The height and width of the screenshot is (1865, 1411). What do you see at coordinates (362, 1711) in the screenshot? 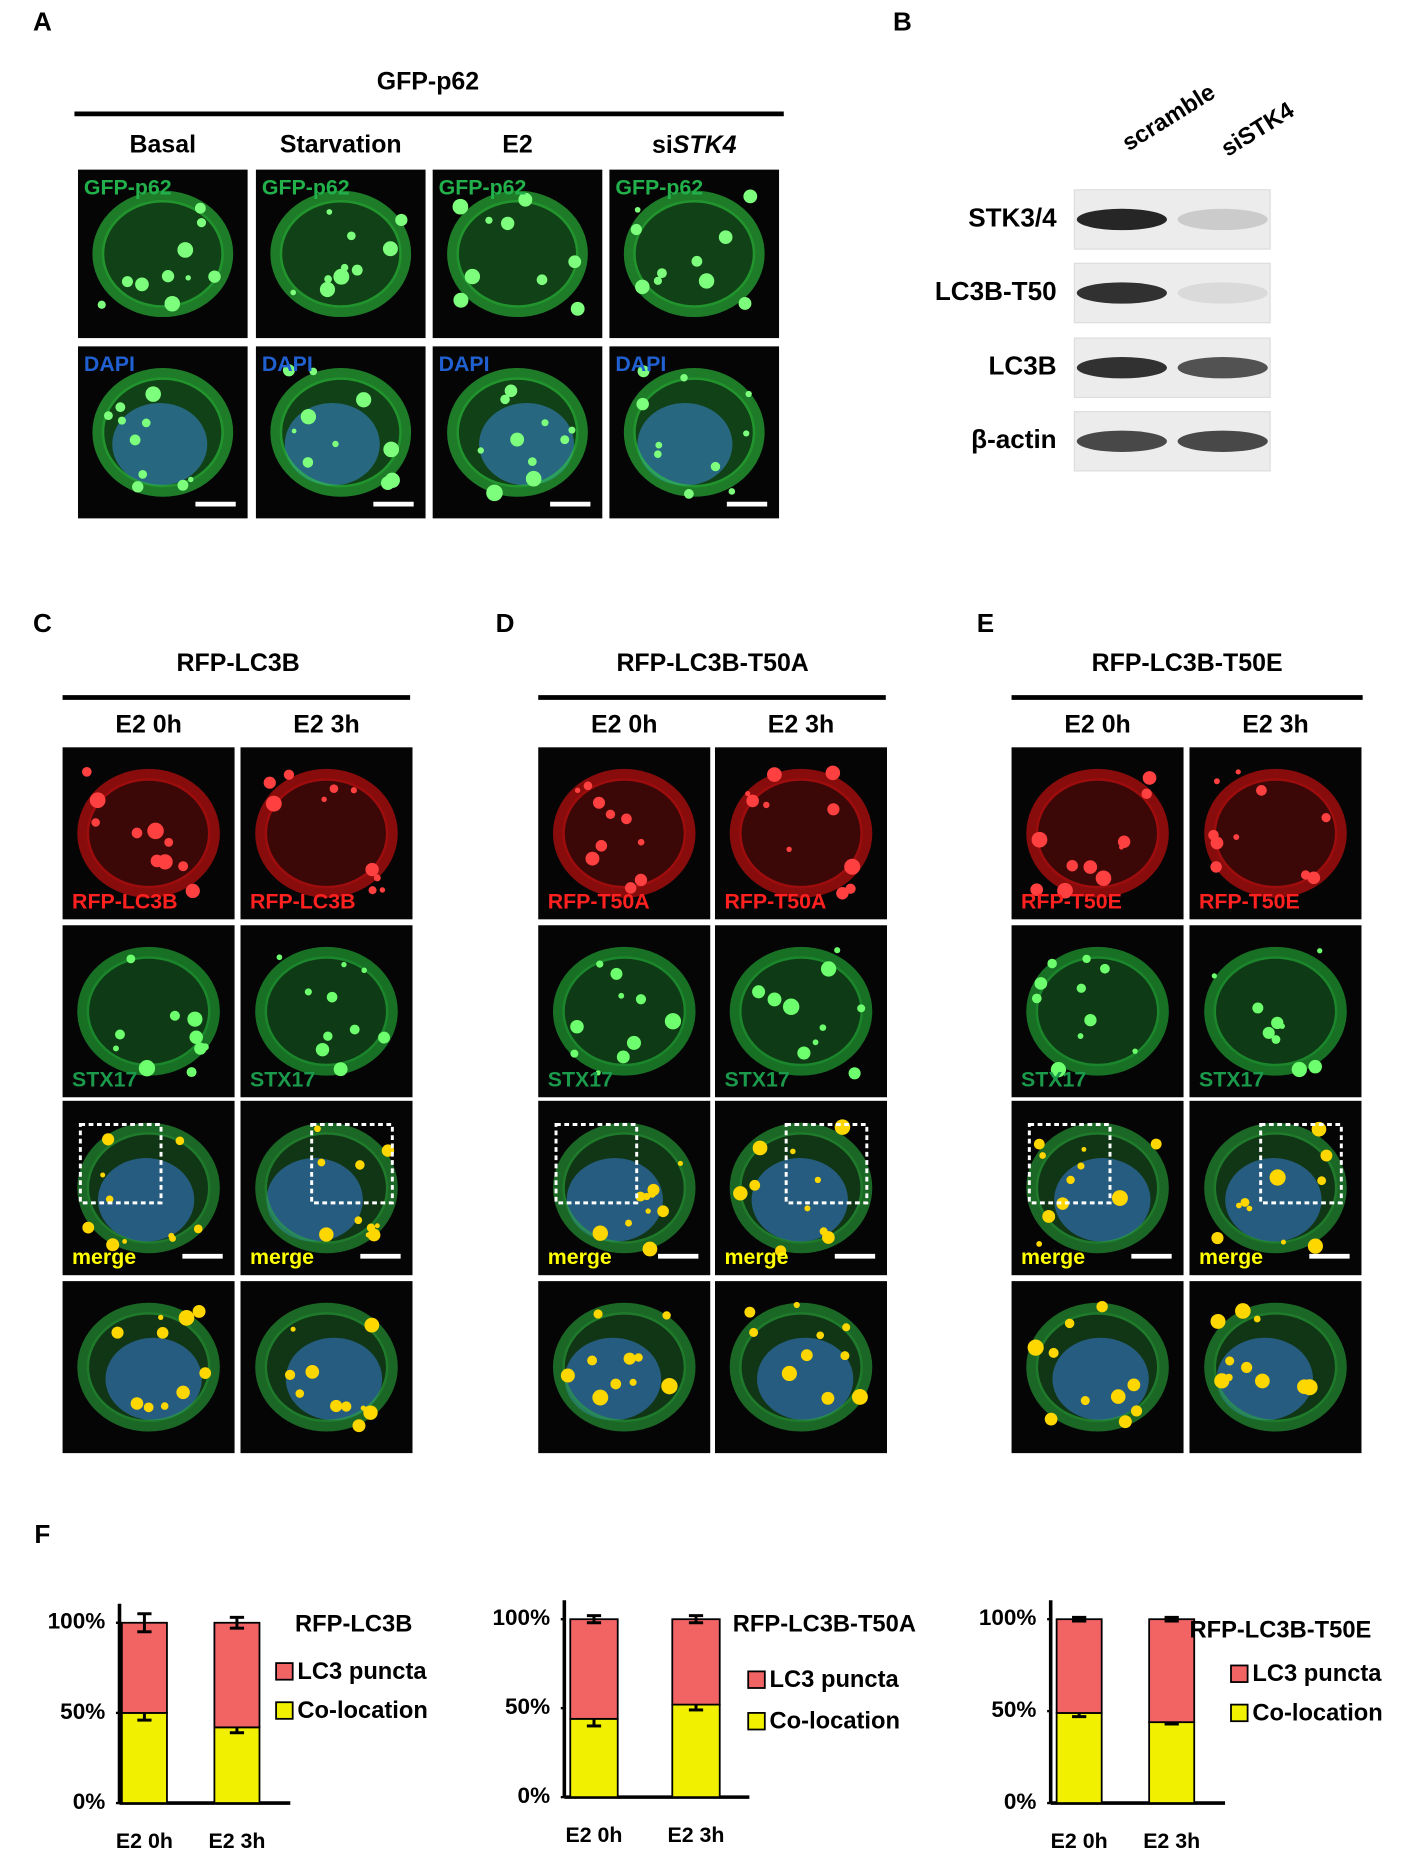
I see `legend-label: Co-location` at bounding box center [362, 1711].